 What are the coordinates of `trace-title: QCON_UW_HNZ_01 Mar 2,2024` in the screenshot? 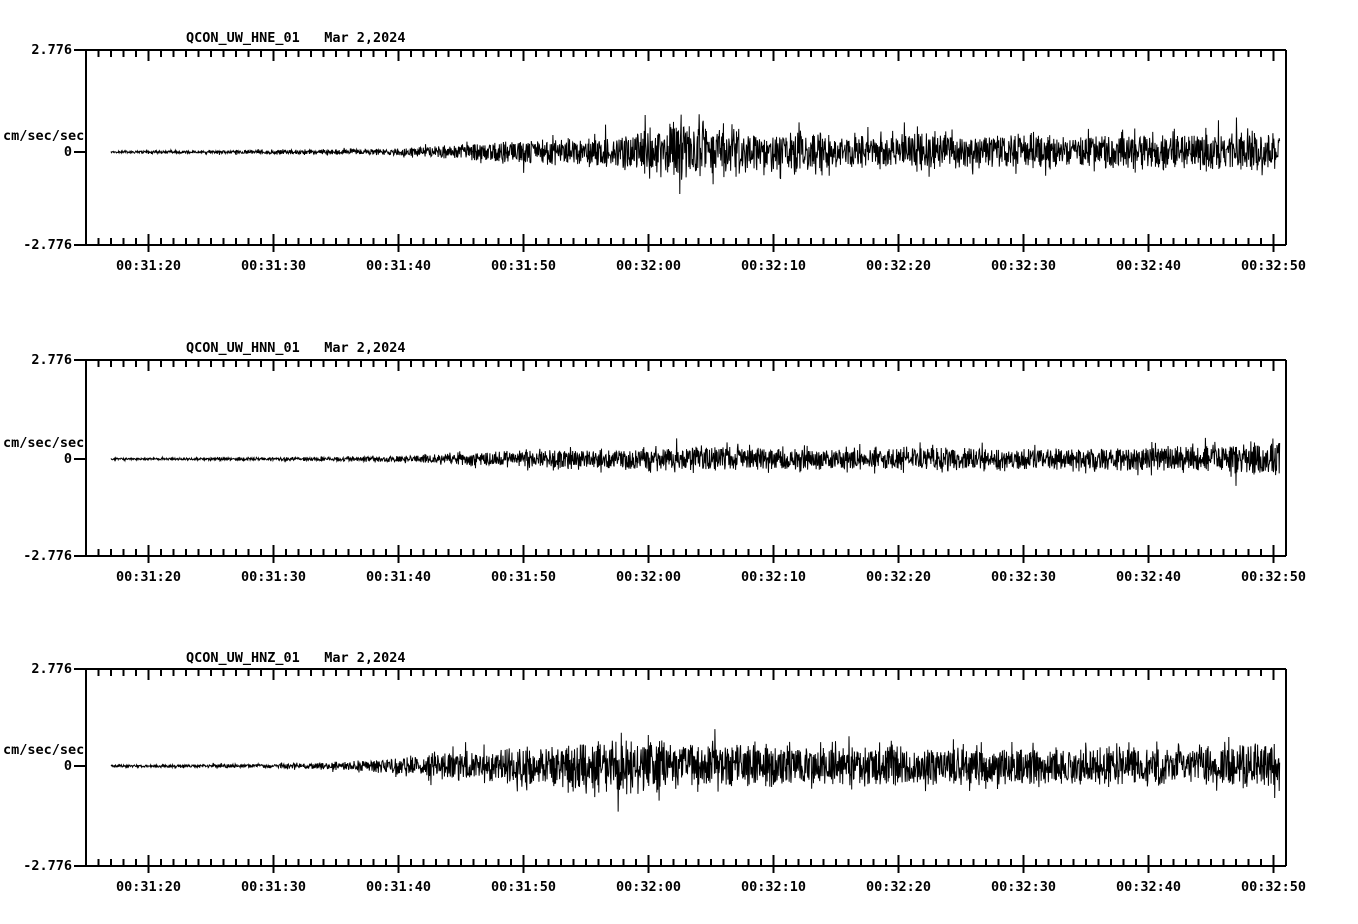 It's located at (295, 658).